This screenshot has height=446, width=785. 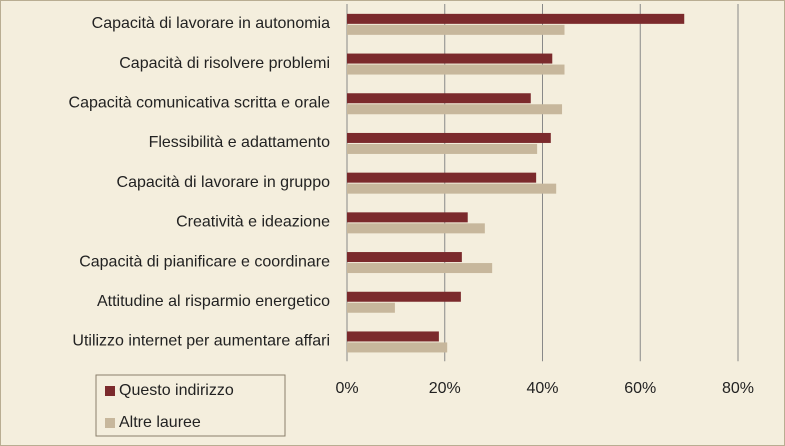 What do you see at coordinates (224, 182) in the screenshot?
I see `y-tick-label: Capacità di lavorare in gruppo` at bounding box center [224, 182].